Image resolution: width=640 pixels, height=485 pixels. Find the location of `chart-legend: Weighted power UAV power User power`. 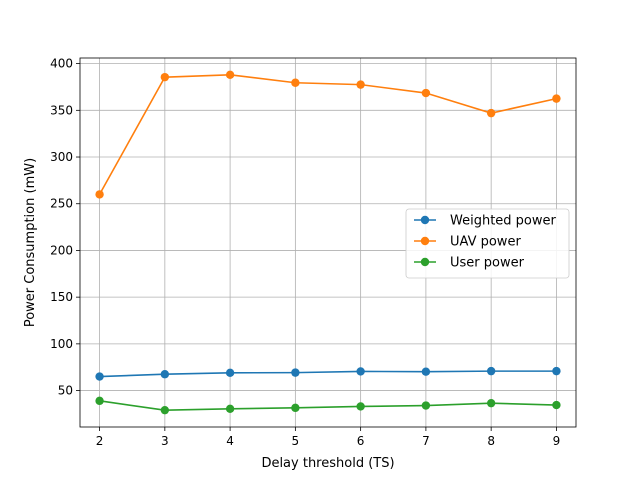

chart-legend: Weighted power UAV power User power is located at coordinates (487, 243).